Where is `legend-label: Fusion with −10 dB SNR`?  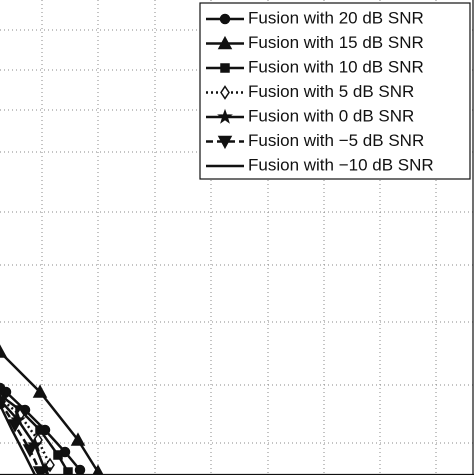 legend-label: Fusion with −10 dB SNR is located at coordinates (341, 164).